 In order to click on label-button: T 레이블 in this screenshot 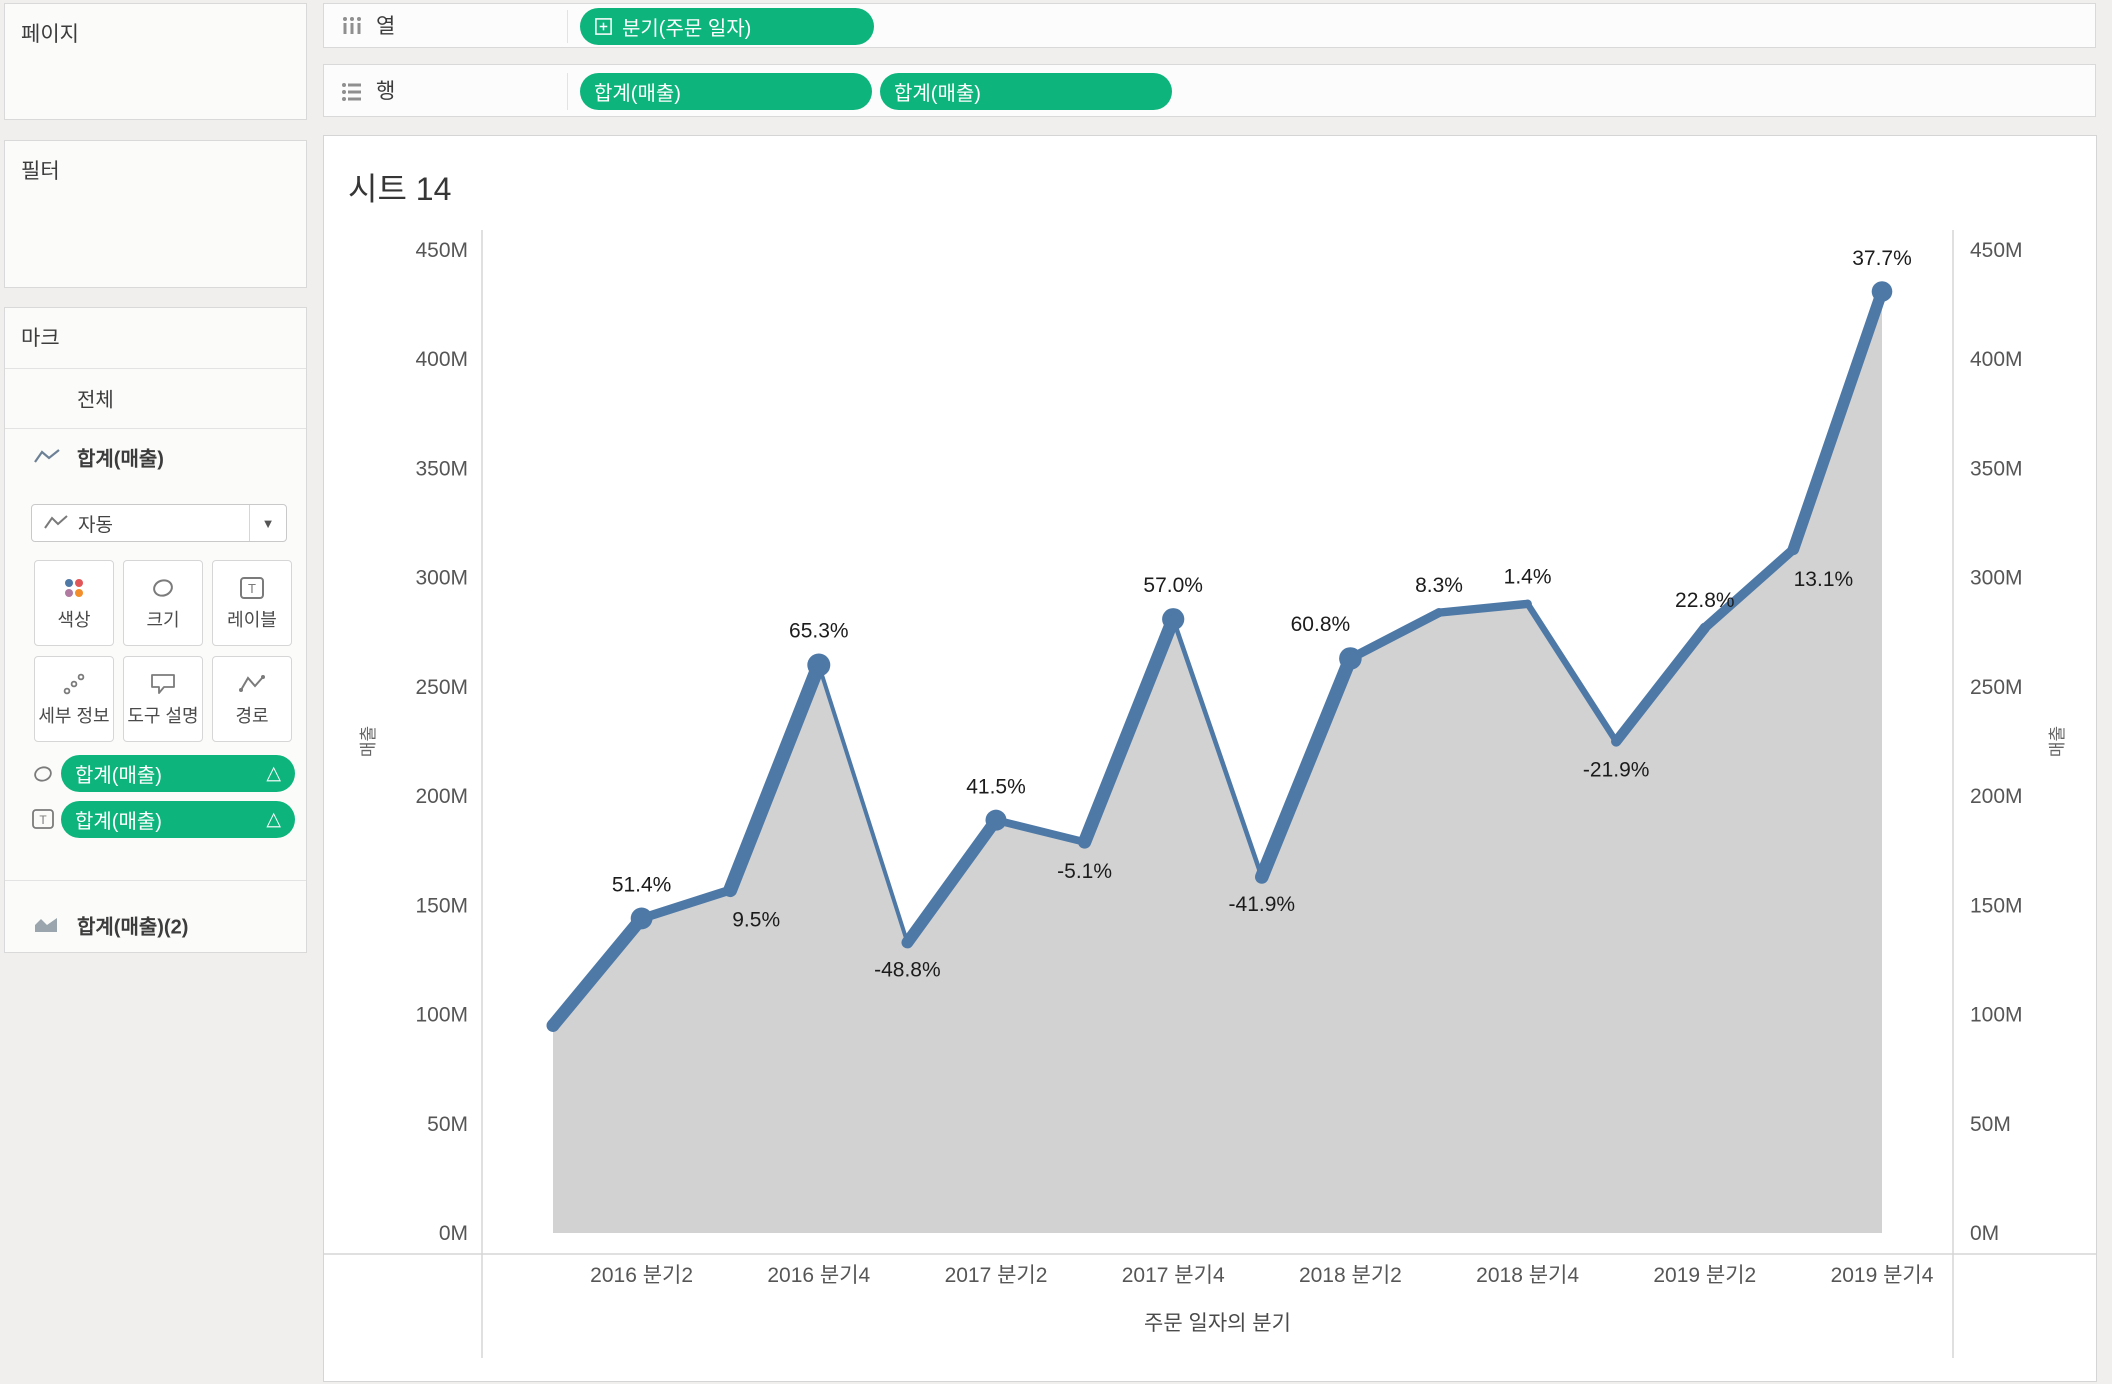, I will do `click(252, 603)`.